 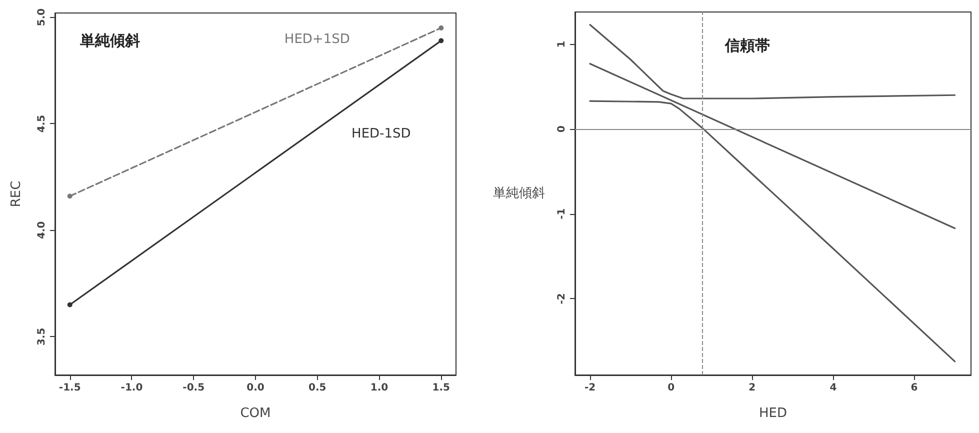 What do you see at coordinates (42, 17) in the screenshot?
I see `y-tick-label: 5.0` at bounding box center [42, 17].